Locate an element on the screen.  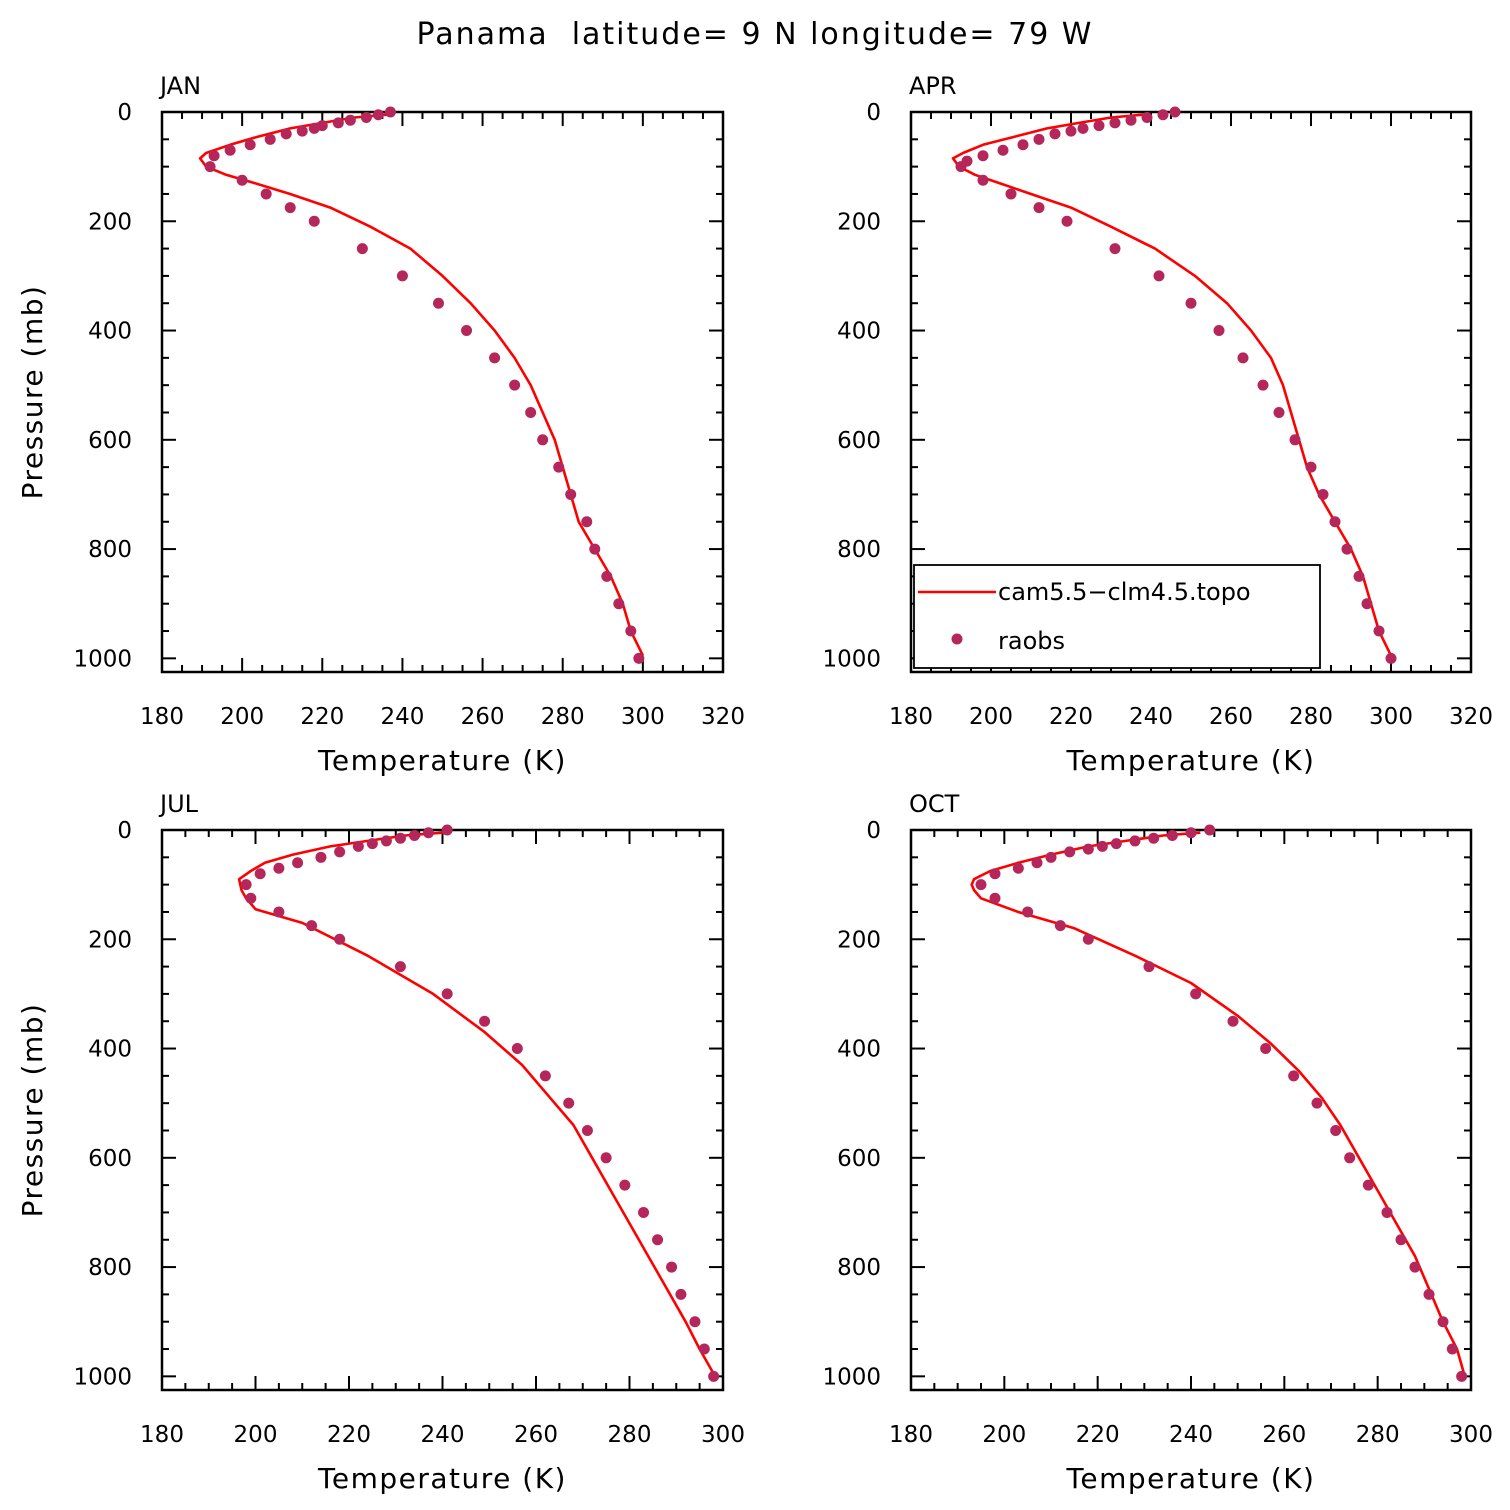
panel-label: APR is located at coordinates (933, 86).